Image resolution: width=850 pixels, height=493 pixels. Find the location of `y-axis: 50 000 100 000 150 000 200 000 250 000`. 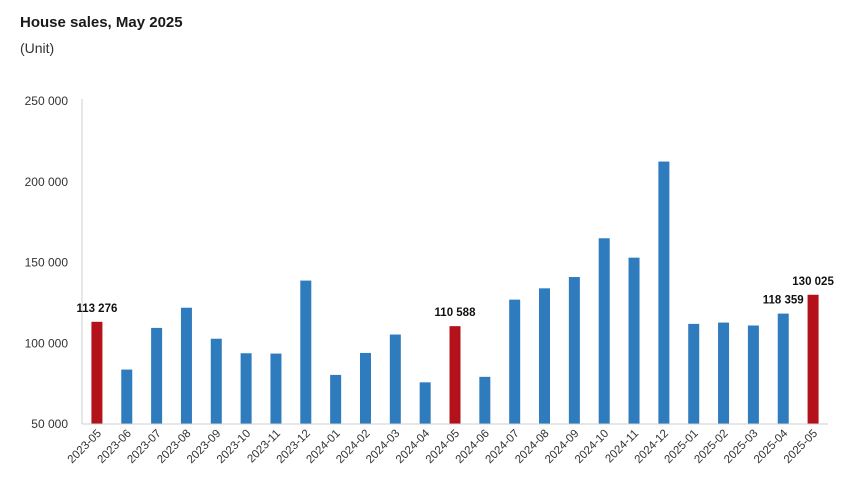

y-axis: 50 000 100 000 150 000 200 000 250 000 is located at coordinates (54, 262).